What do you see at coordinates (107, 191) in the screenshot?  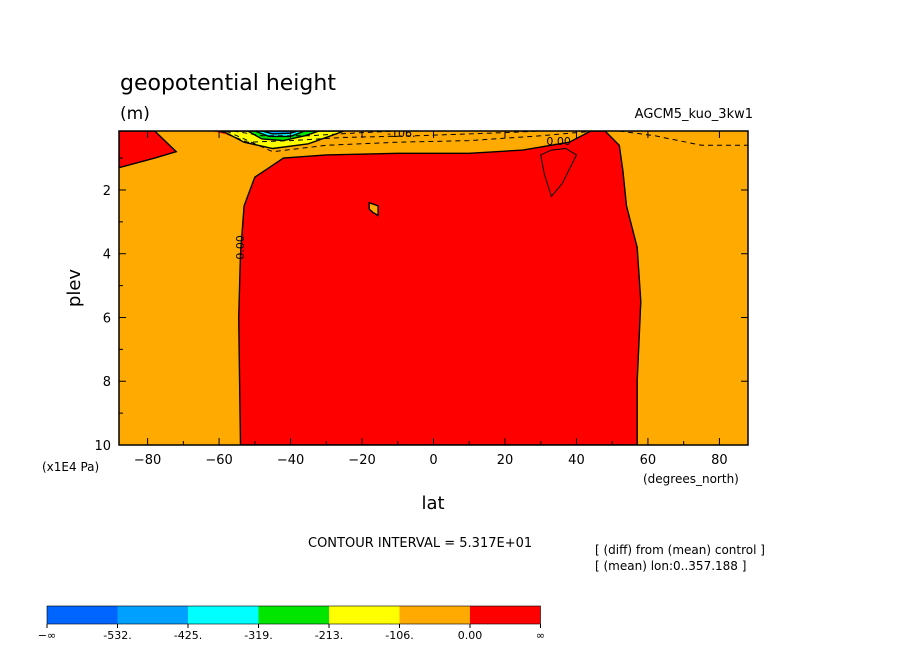 I see `y-tick-label: 2` at bounding box center [107, 191].